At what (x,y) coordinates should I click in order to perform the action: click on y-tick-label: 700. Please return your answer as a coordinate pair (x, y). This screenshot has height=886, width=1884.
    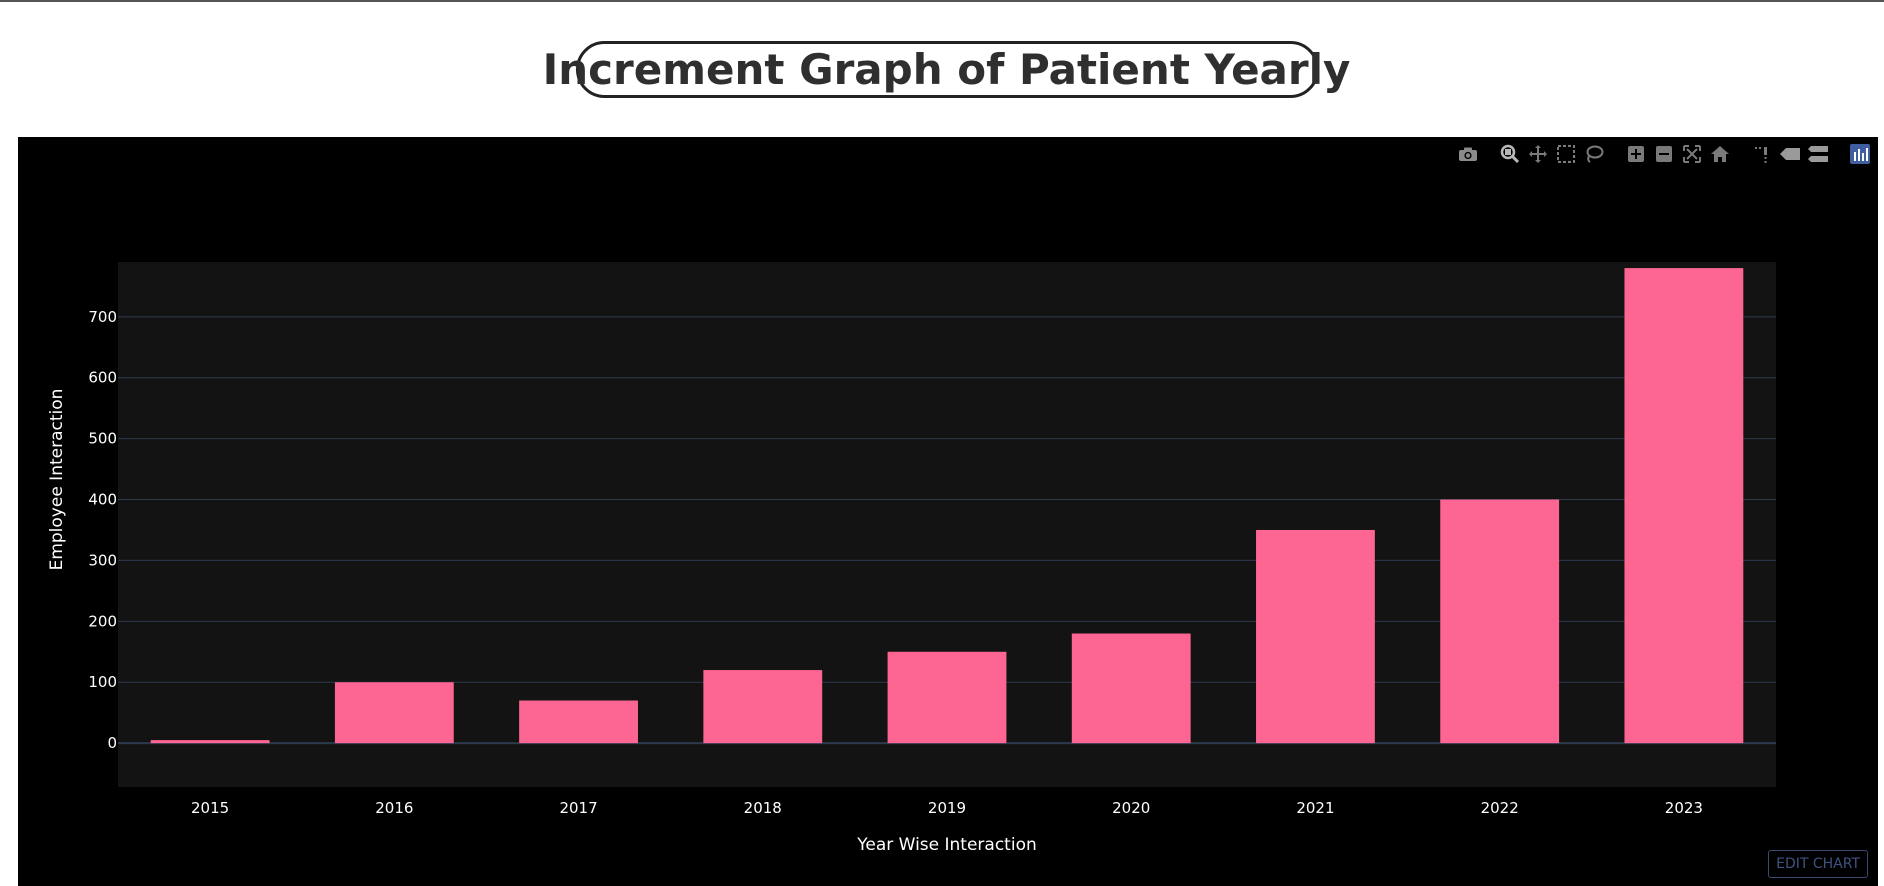
    Looking at the image, I should click on (102, 317).